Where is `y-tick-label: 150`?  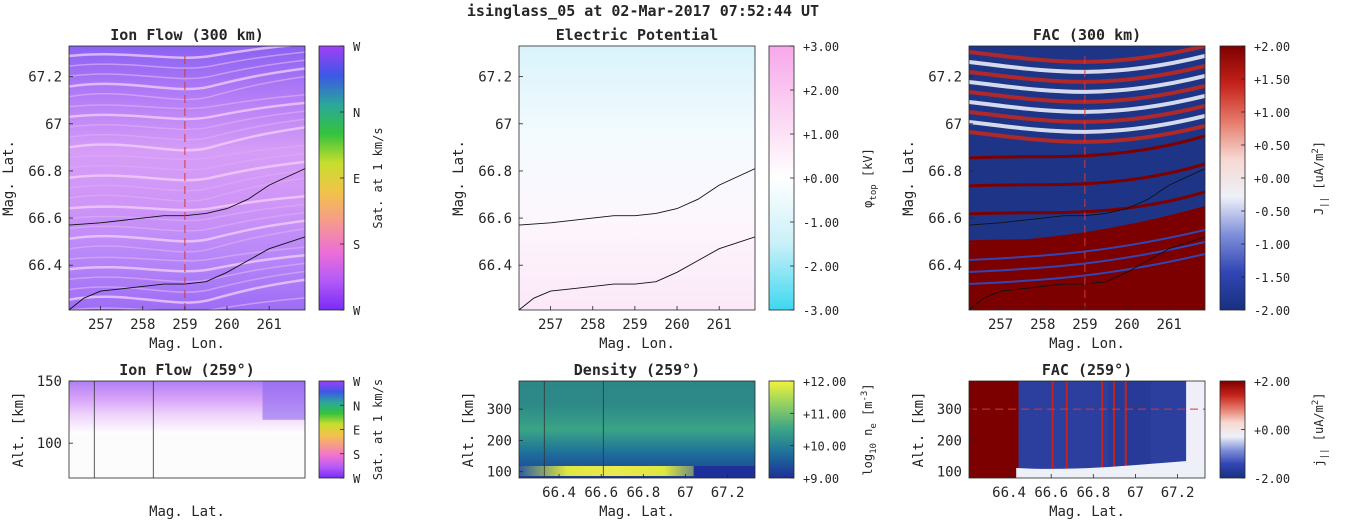 y-tick-label: 150 is located at coordinates (49, 382).